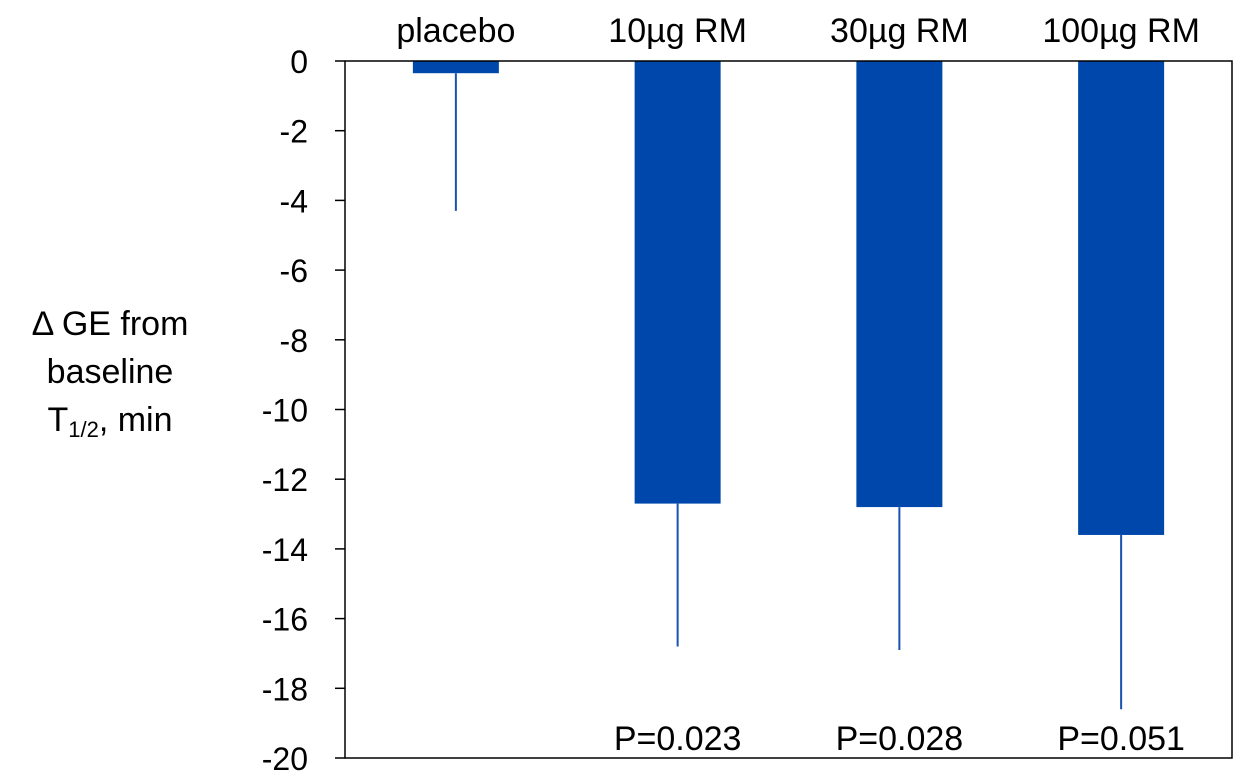 This screenshot has height=776, width=1242. Describe the element at coordinates (455, 31) in the screenshot. I see `category-label-1: placebo` at that location.